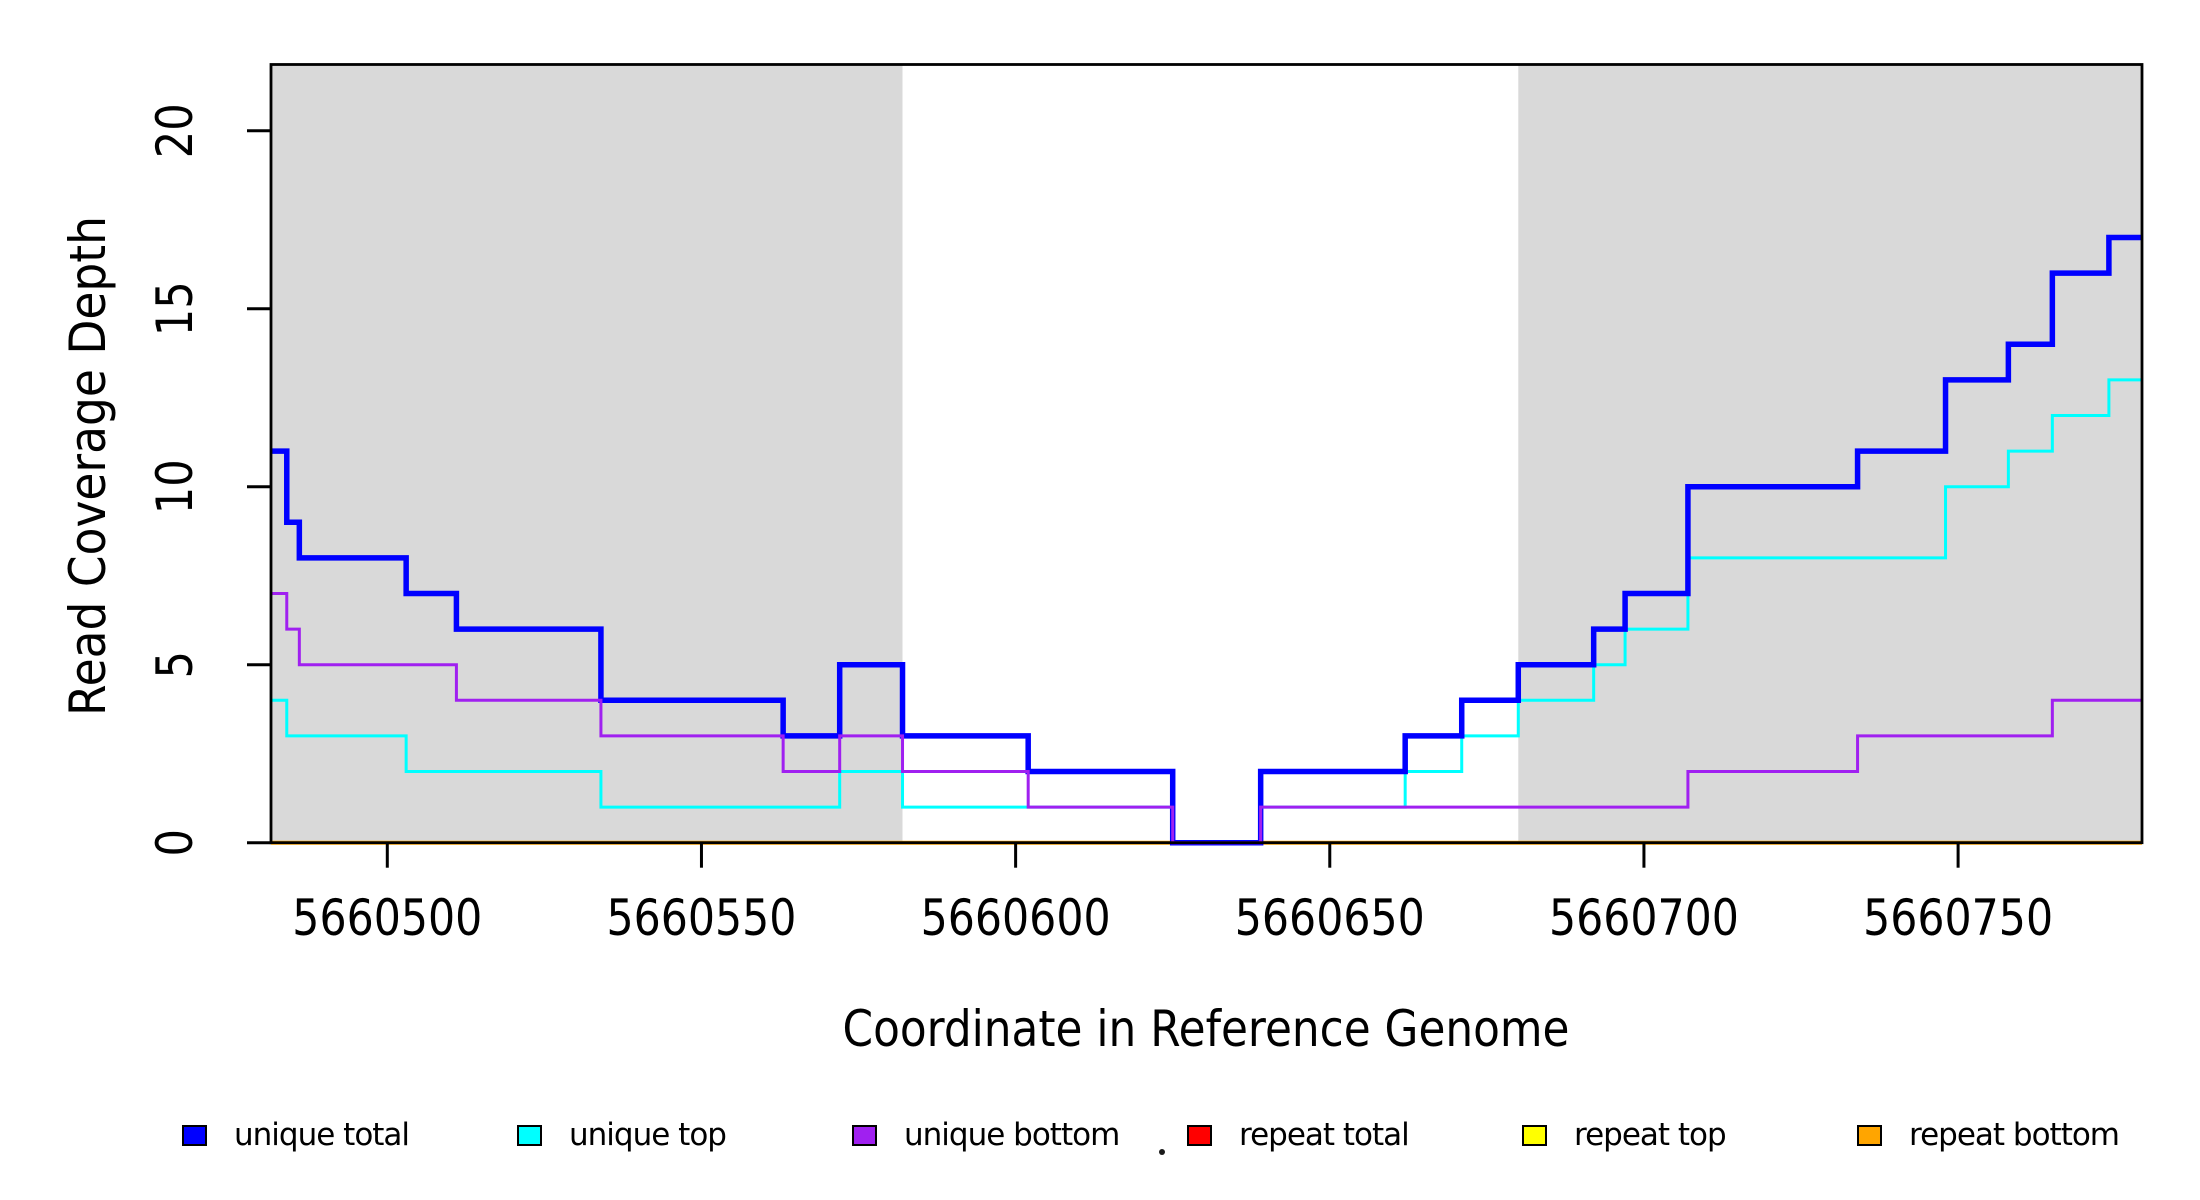  Describe the element at coordinates (1650, 1135) in the screenshot. I see `legend-item-label: repeat top` at that location.